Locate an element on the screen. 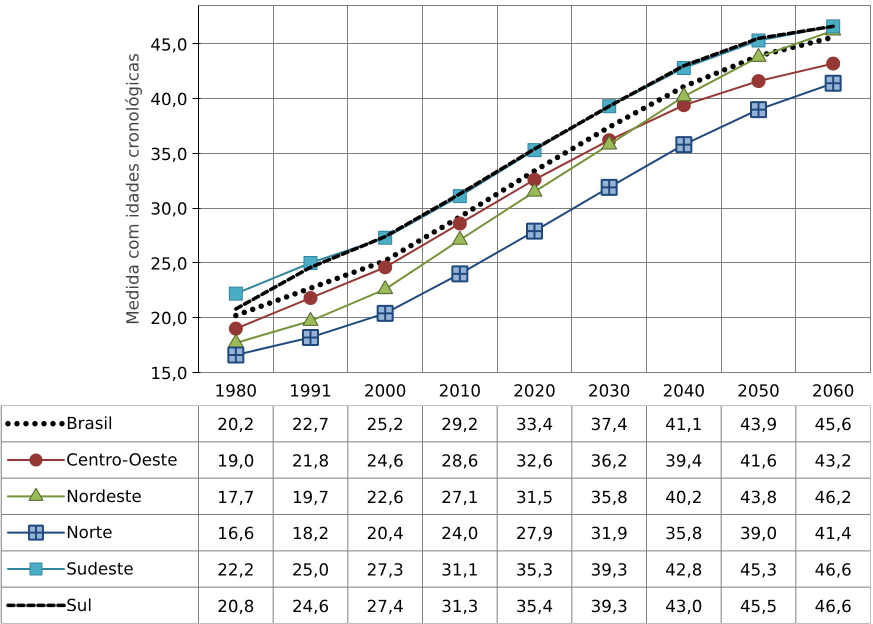 The width and height of the screenshot is (873, 624). data-label: 24,0 is located at coordinates (459, 534).